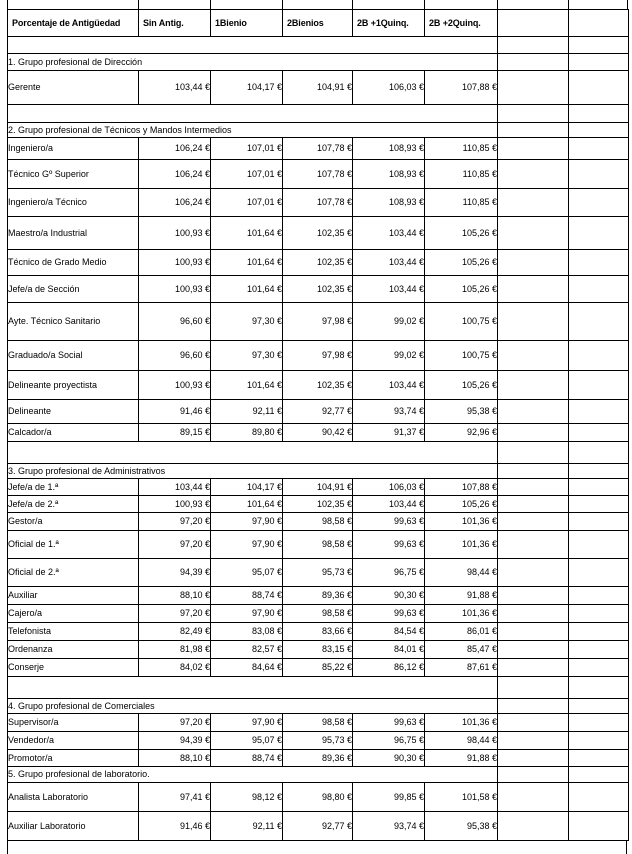 The height and width of the screenshot is (854, 632). What do you see at coordinates (73, 613) in the screenshot?
I see `row-label: Cajero/a` at bounding box center [73, 613].